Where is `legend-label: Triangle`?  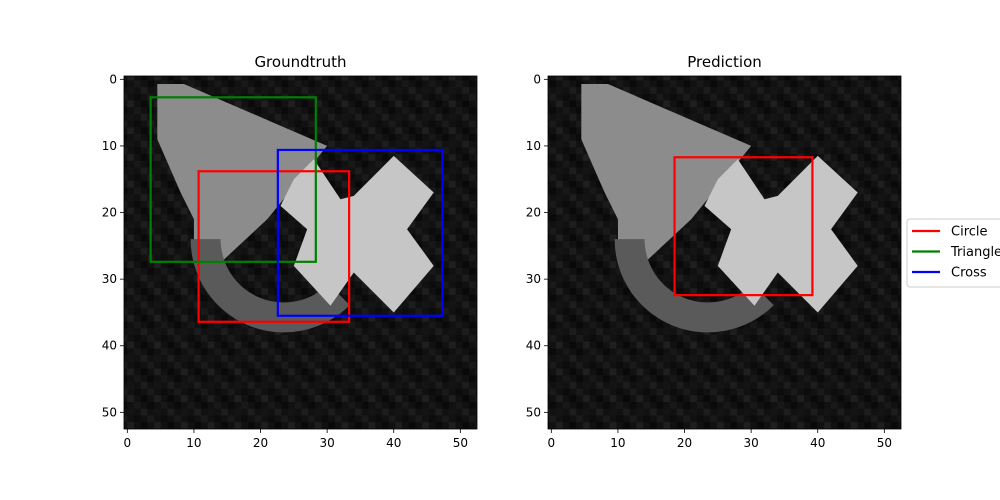
legend-label: Triangle is located at coordinates (975, 252).